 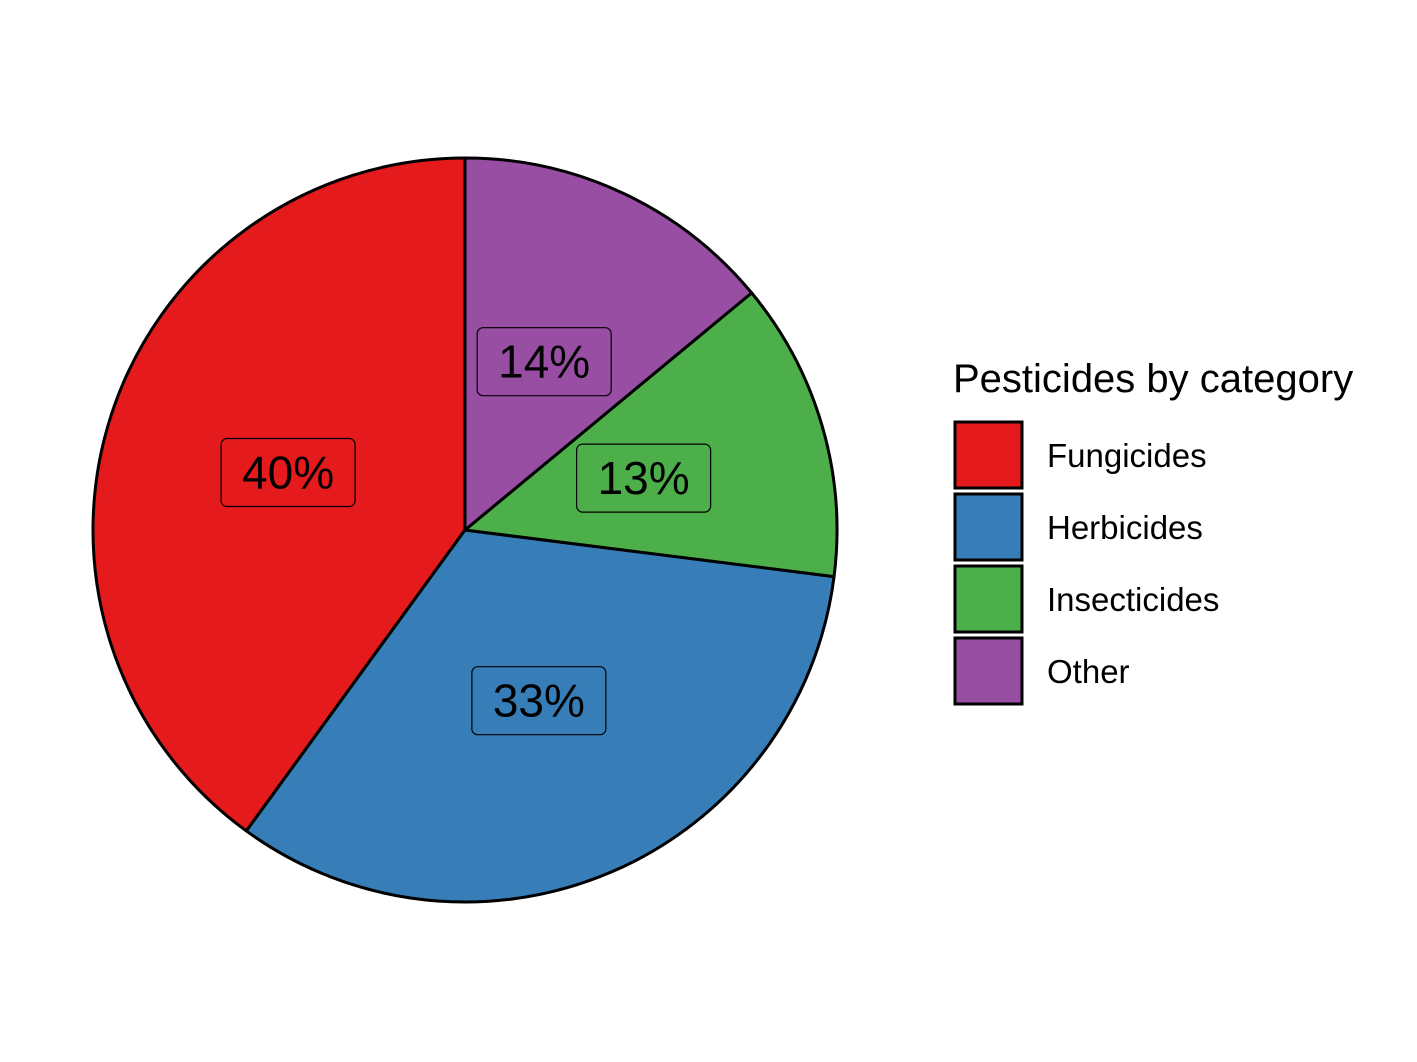 I want to click on slice-label-fungicides: 40%, so click(x=288, y=472).